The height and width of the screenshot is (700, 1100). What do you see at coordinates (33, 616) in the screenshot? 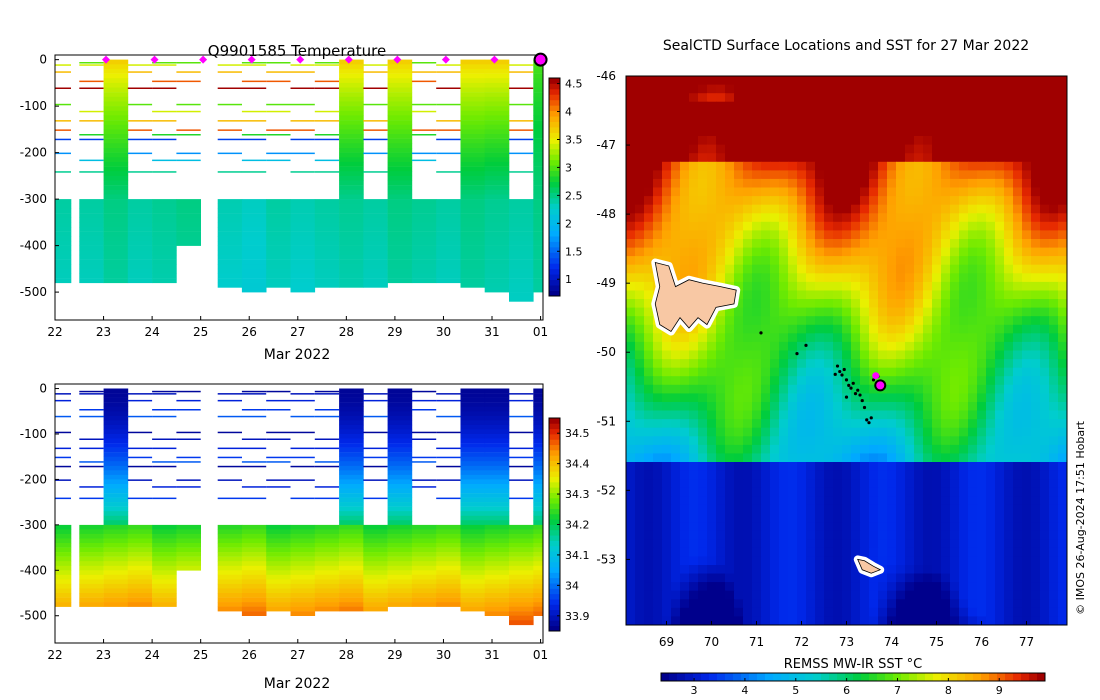
I see `y-tick-label: -500` at bounding box center [33, 616].